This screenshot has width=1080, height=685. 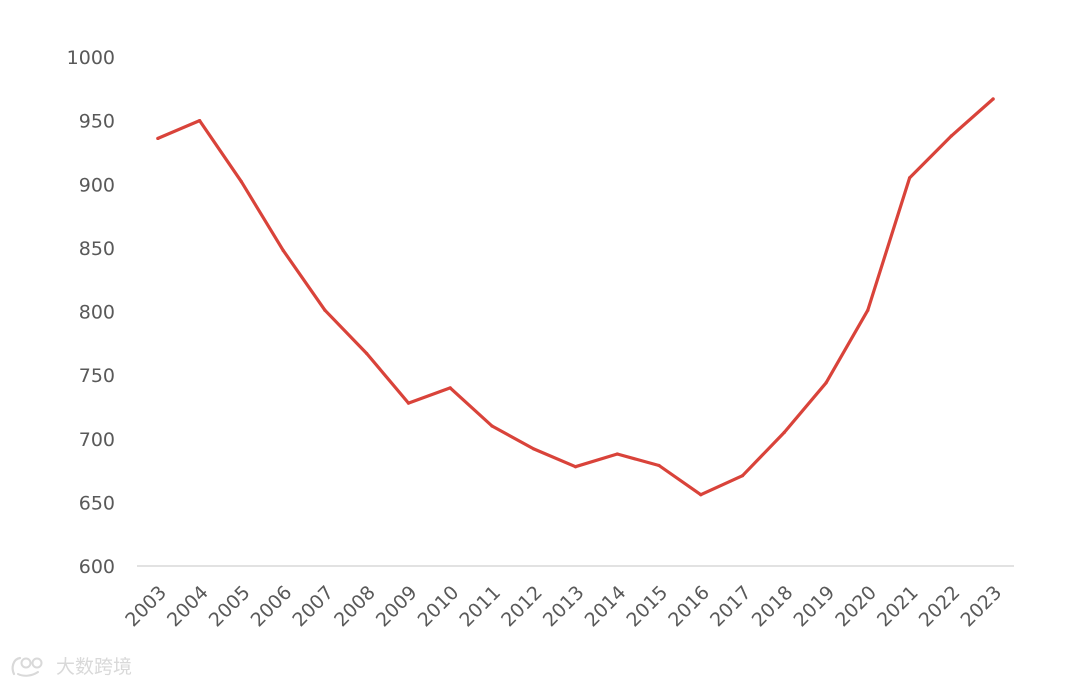 I want to click on x-tick-label: 2020, so click(x=856, y=607).